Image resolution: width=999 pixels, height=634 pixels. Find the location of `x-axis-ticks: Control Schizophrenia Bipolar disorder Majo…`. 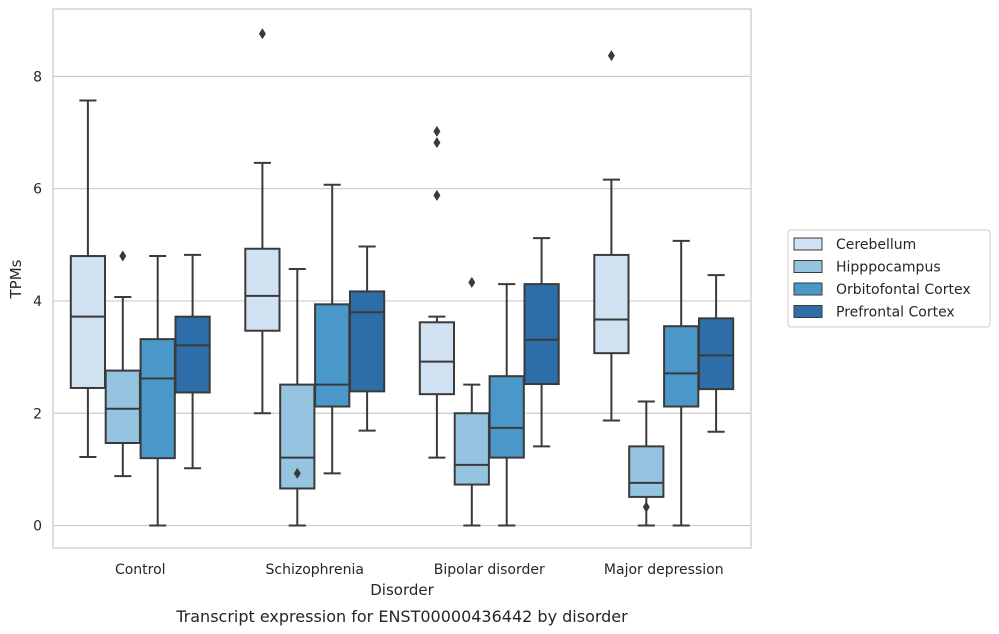

x-axis-ticks: Control Schizophrenia Bipolar disorder Majo… is located at coordinates (419, 570).